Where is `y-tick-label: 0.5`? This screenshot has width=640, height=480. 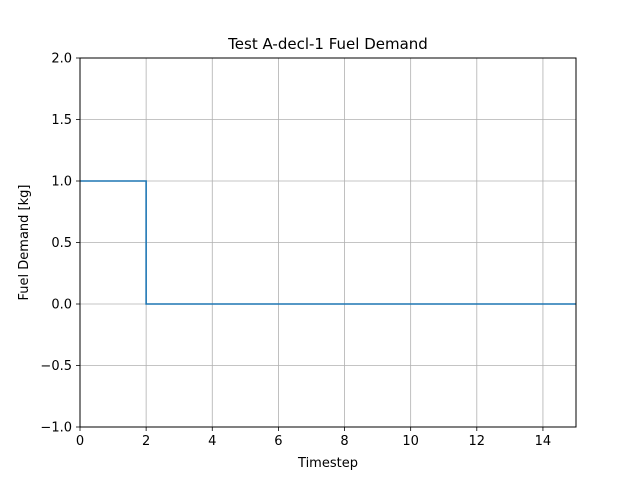 y-tick-label: 0.5 is located at coordinates (61, 243).